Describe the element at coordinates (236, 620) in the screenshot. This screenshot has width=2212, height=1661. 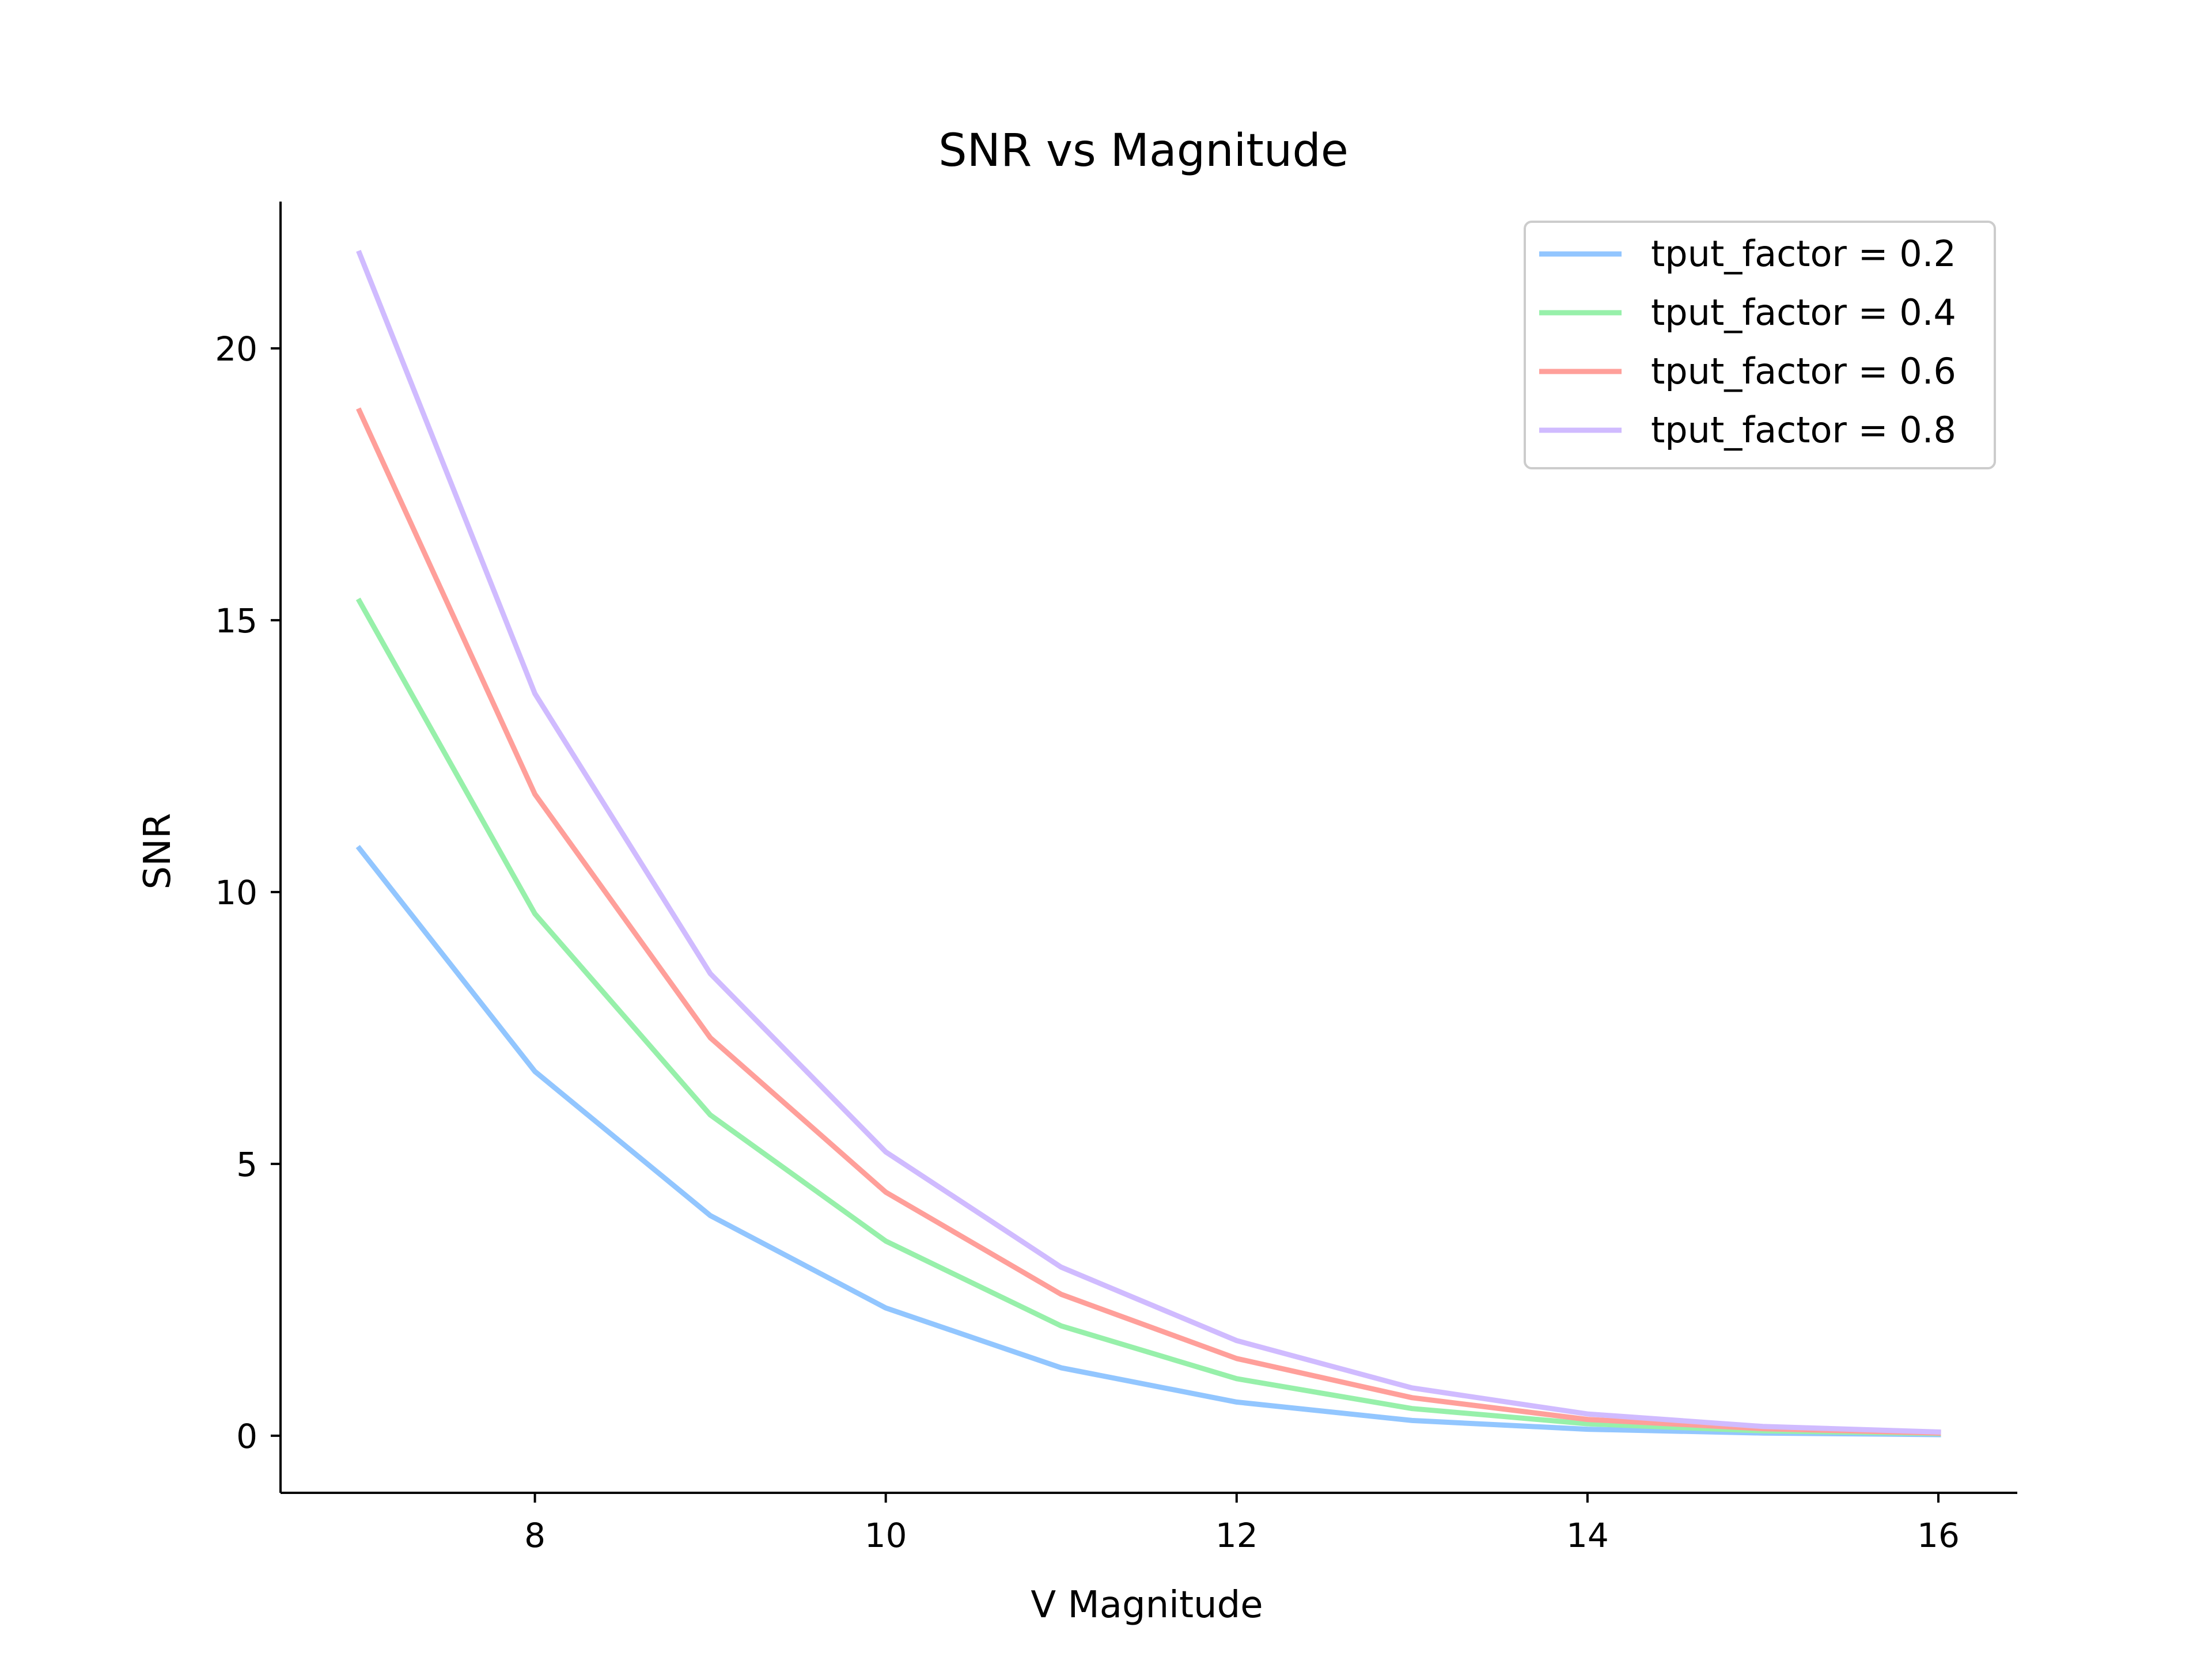
I see `y-tick-label-3: 15` at that location.